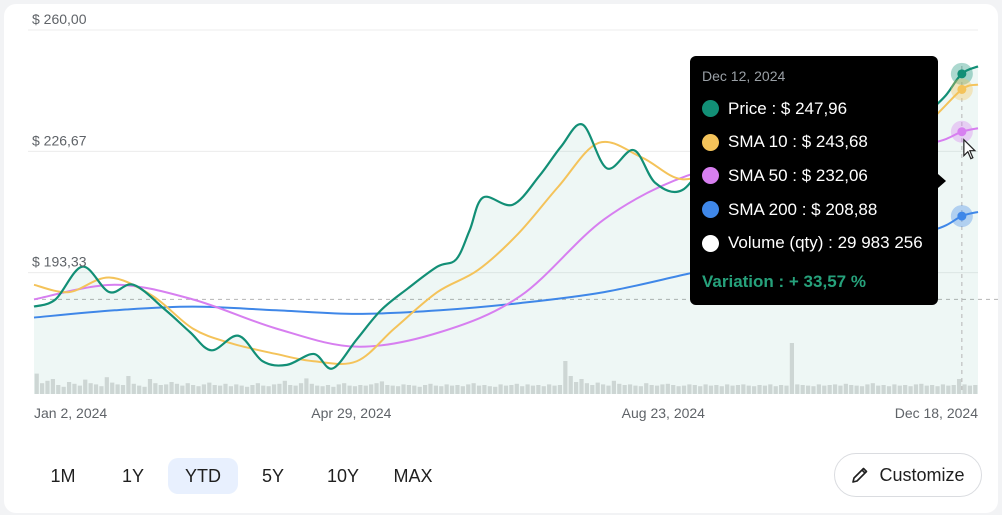 This screenshot has height=515, width=1002. I want to click on x-tick-label: Jan 2, 2024, so click(70, 413).